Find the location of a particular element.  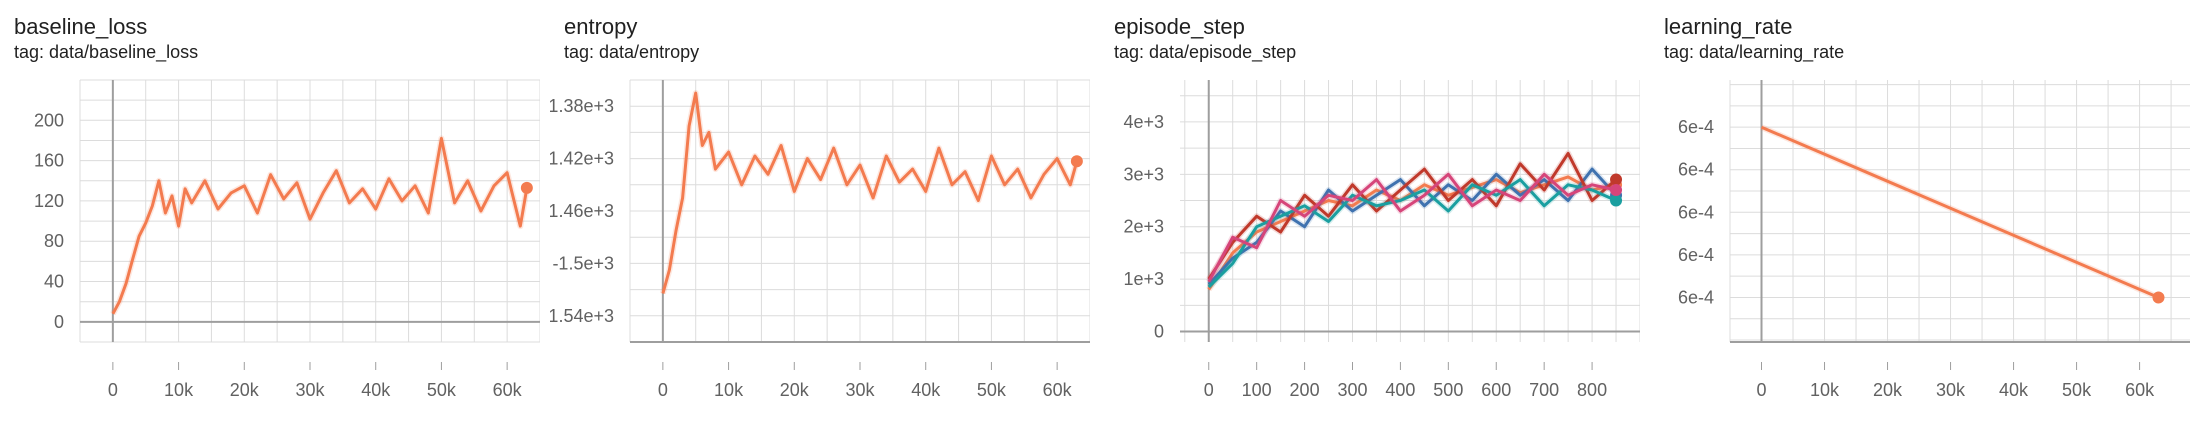

chart-title: entropy is located at coordinates (601, 26).